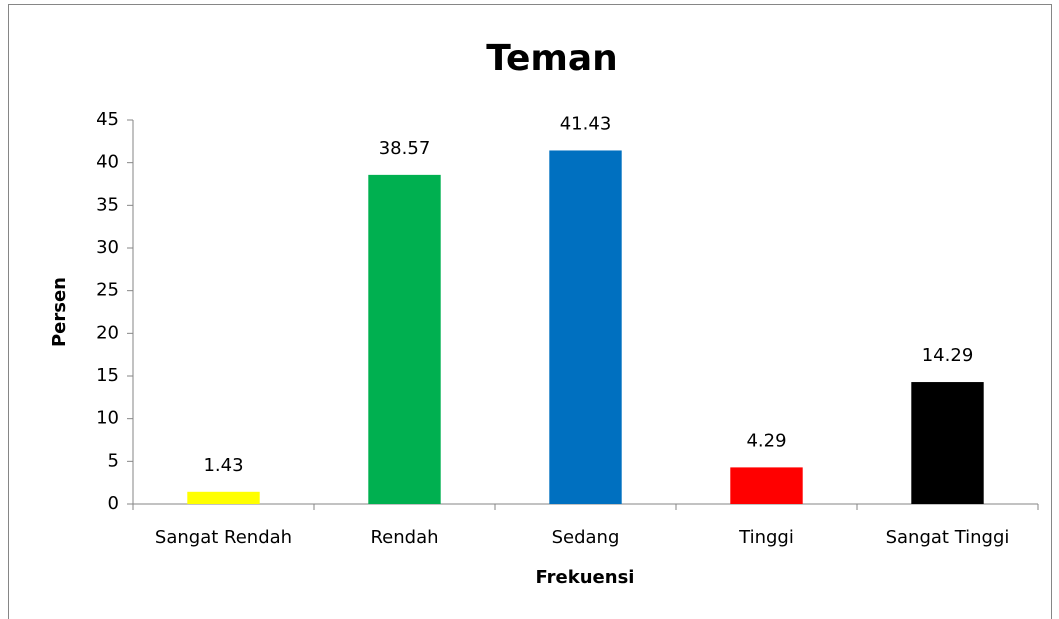 Image resolution: width=1059 pixels, height=619 pixels. What do you see at coordinates (59, 312) in the screenshot?
I see `y-axis-label: Persen` at bounding box center [59, 312].